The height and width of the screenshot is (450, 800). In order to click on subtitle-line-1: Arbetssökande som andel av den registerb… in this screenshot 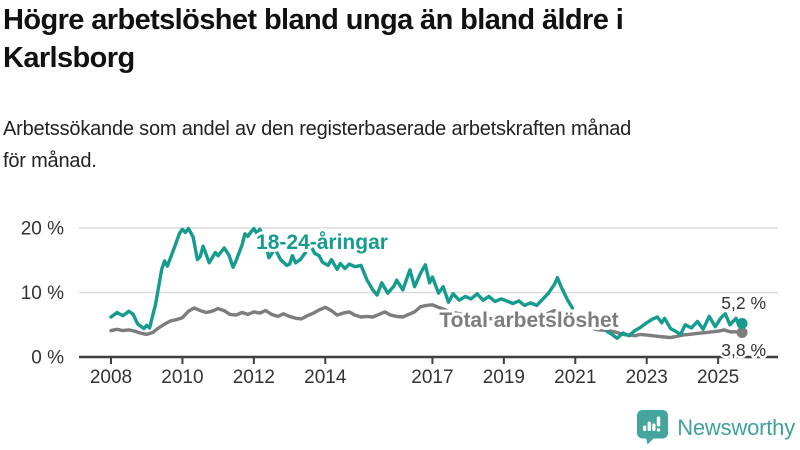, I will do `click(317, 129)`.